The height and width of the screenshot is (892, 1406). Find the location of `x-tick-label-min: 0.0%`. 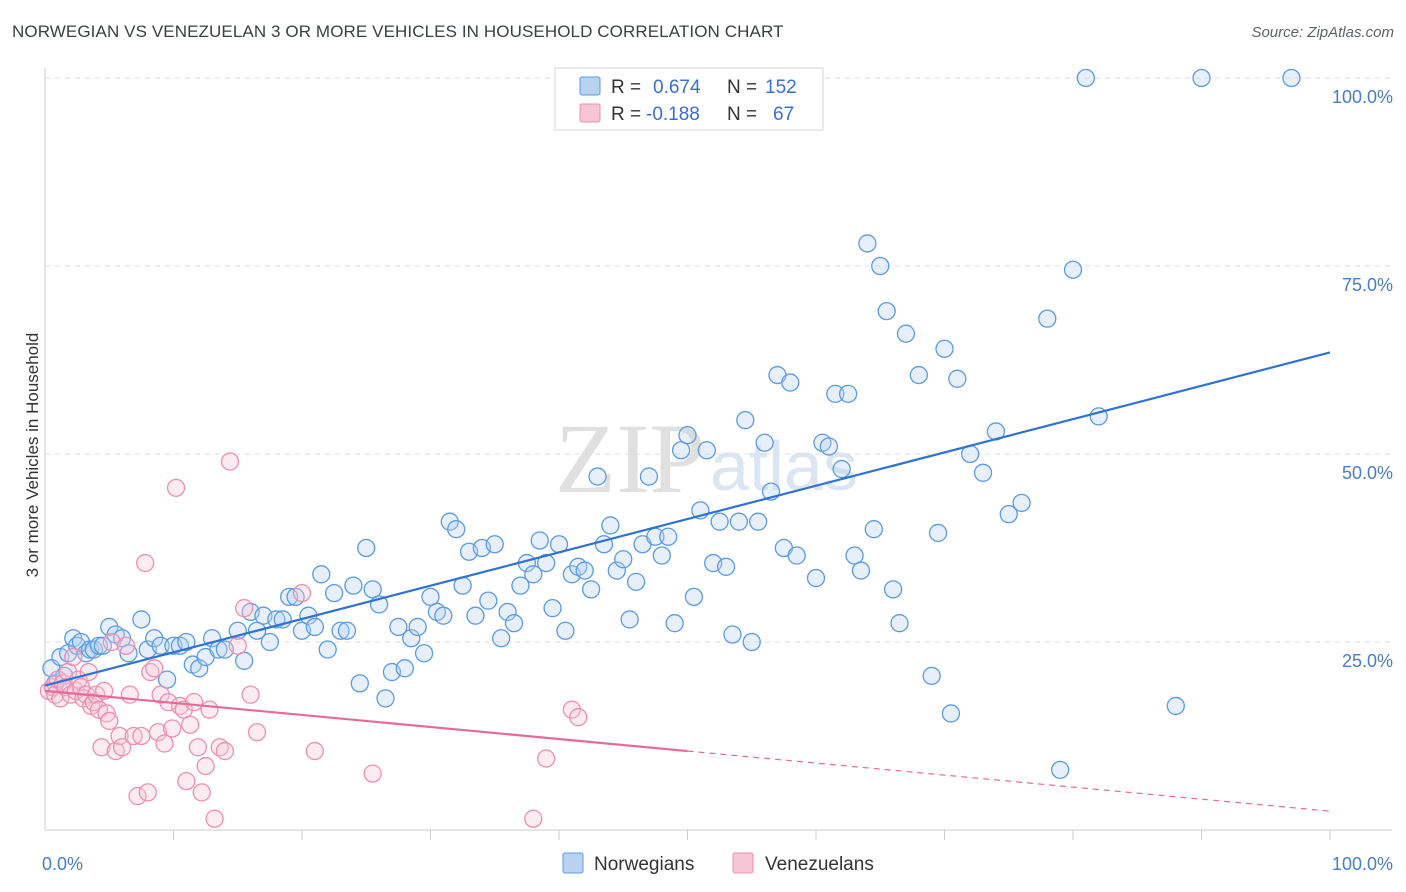

x-tick-label-min: 0.0% is located at coordinates (62, 864).